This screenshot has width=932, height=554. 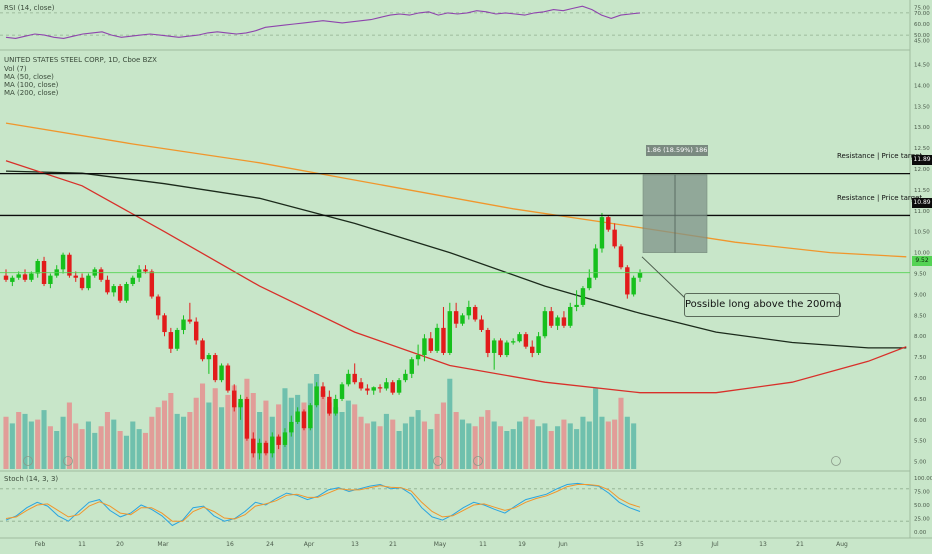 What do you see at coordinates (920, 337) in the screenshot?
I see `price-tick-label: 8.00` at bounding box center [920, 337].